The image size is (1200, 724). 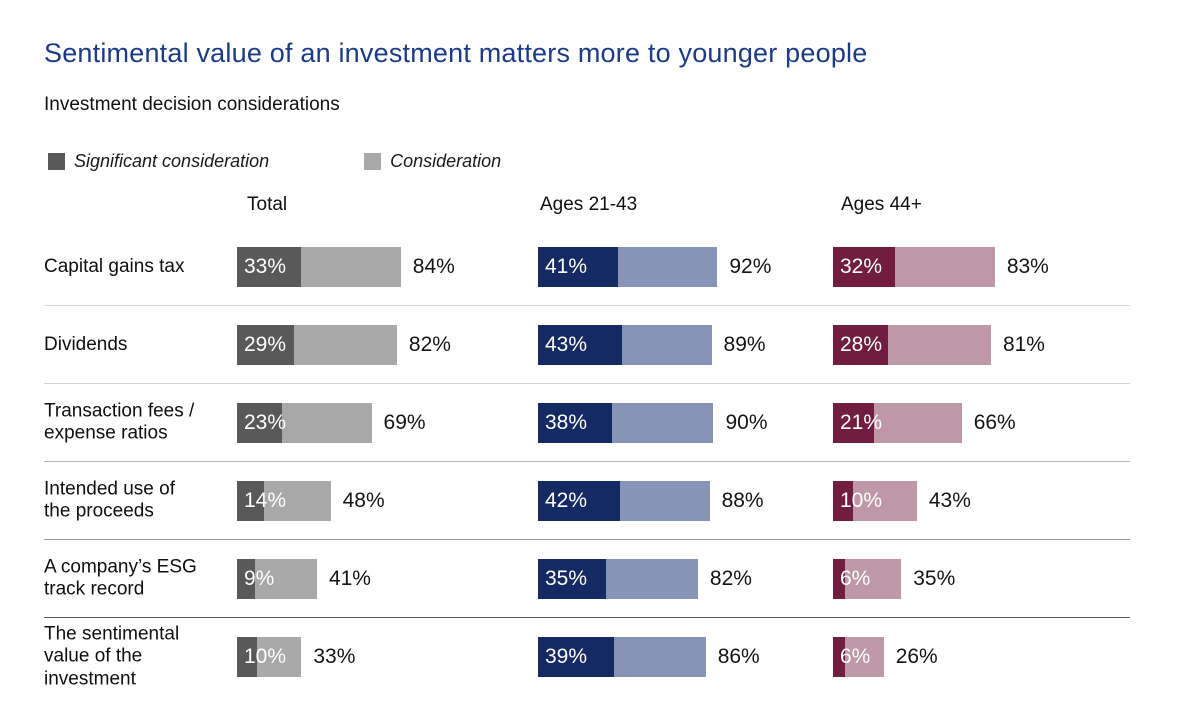 What do you see at coordinates (119, 422) in the screenshot?
I see `row-label: Transaction fees / expense ratios` at bounding box center [119, 422].